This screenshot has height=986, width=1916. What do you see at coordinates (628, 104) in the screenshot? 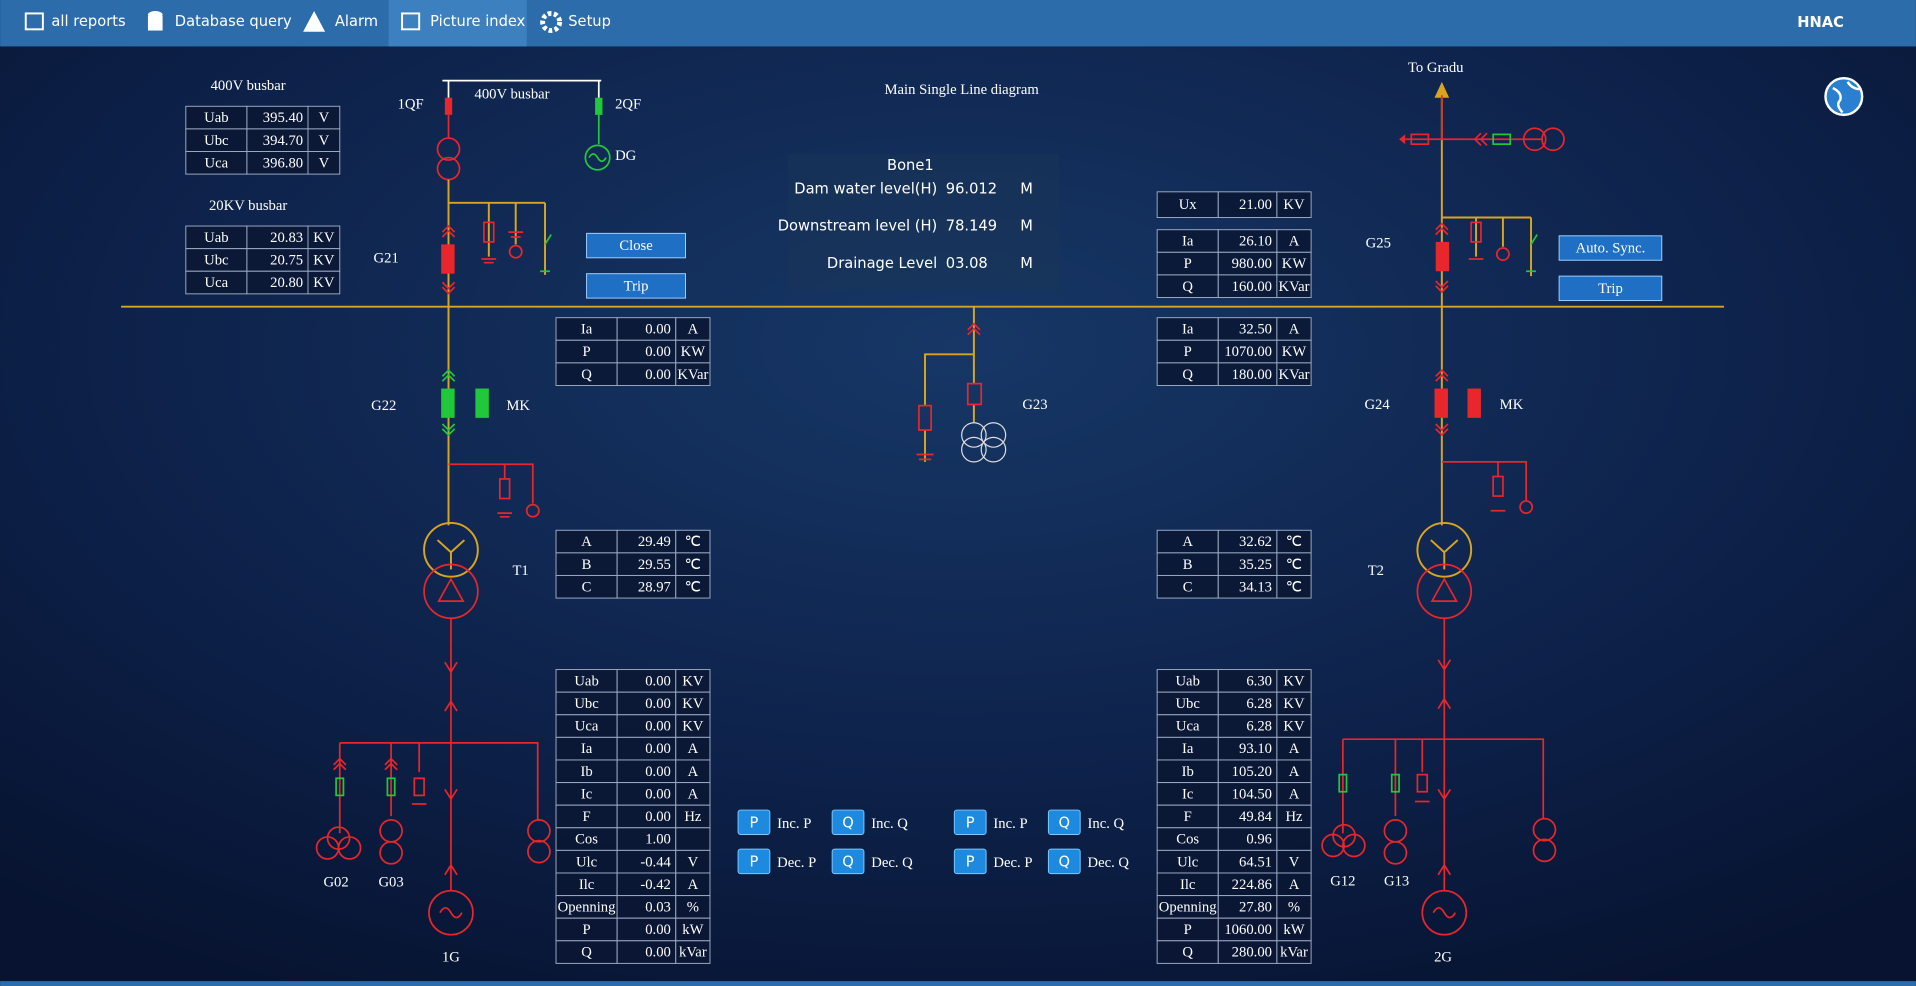
I see `equipment-label: 2QF` at bounding box center [628, 104].